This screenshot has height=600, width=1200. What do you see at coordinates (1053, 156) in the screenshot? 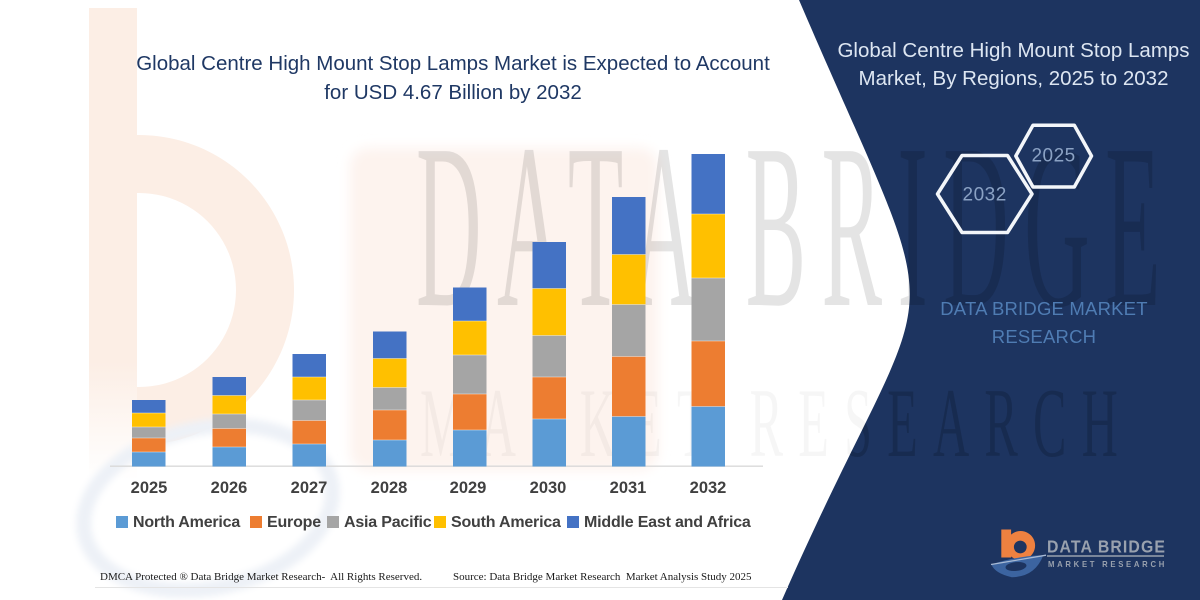
I see `svg-text: 2025` at bounding box center [1053, 156].